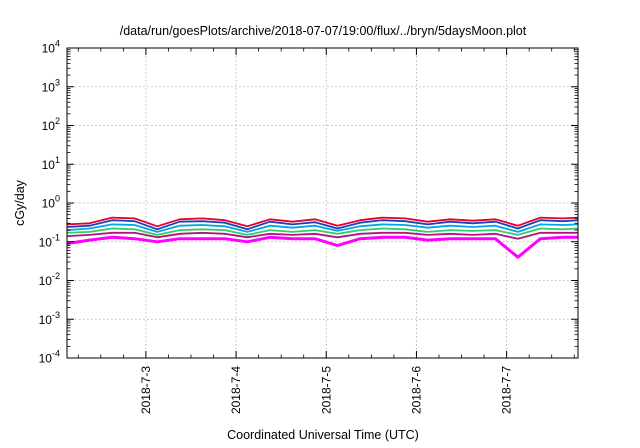  I want to click on series-group, so click(322, 237).